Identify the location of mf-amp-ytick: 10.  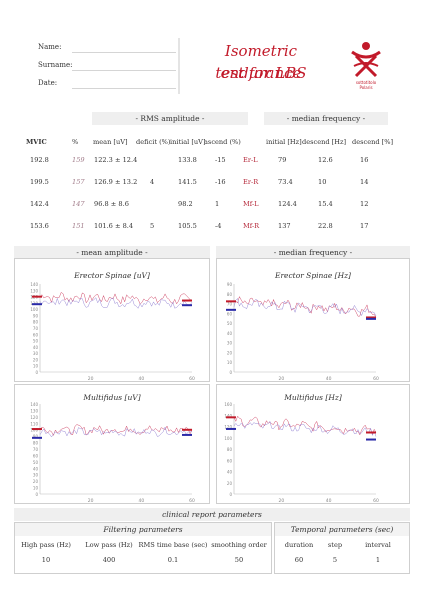
(36, 488).